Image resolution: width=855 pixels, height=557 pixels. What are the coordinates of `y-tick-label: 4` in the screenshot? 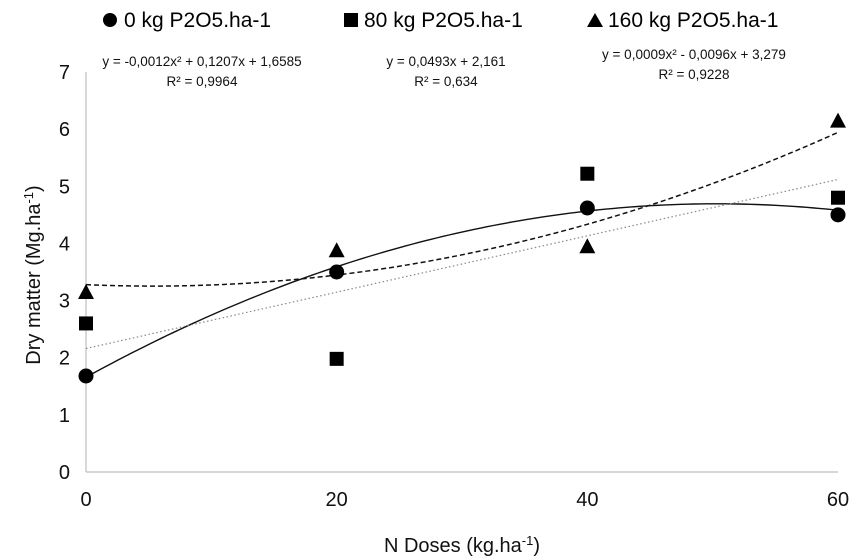 It's located at (64, 244).